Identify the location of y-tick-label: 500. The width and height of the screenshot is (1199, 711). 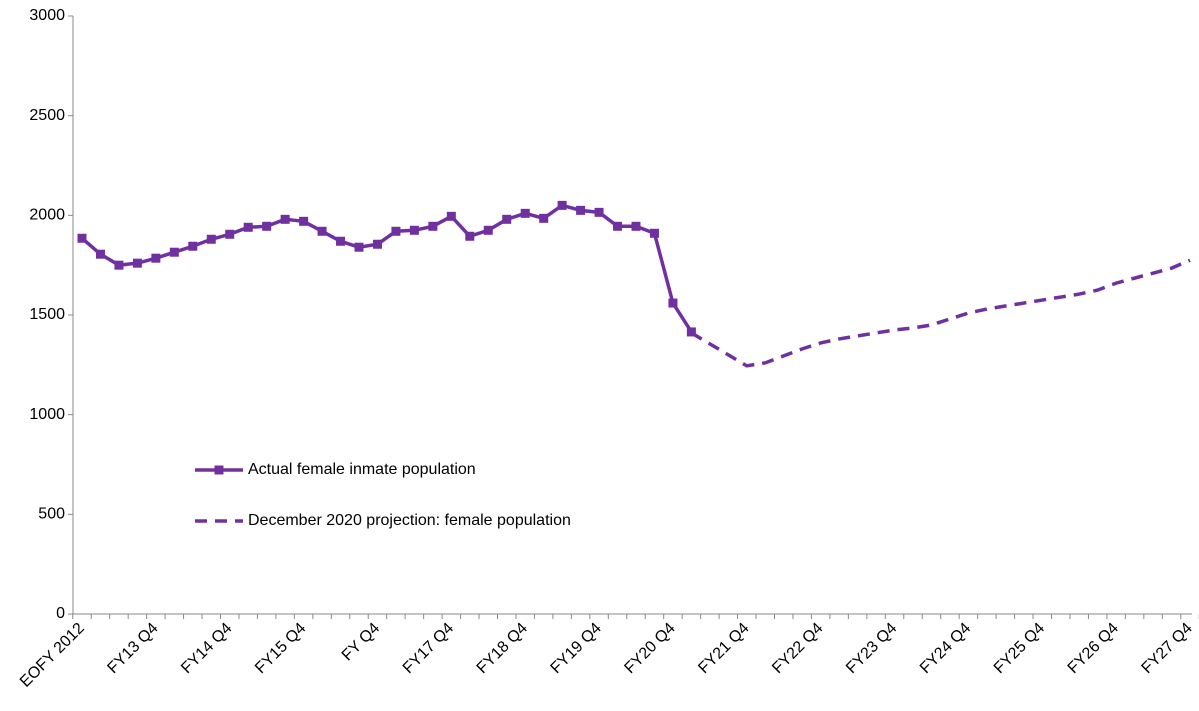
(51, 514).